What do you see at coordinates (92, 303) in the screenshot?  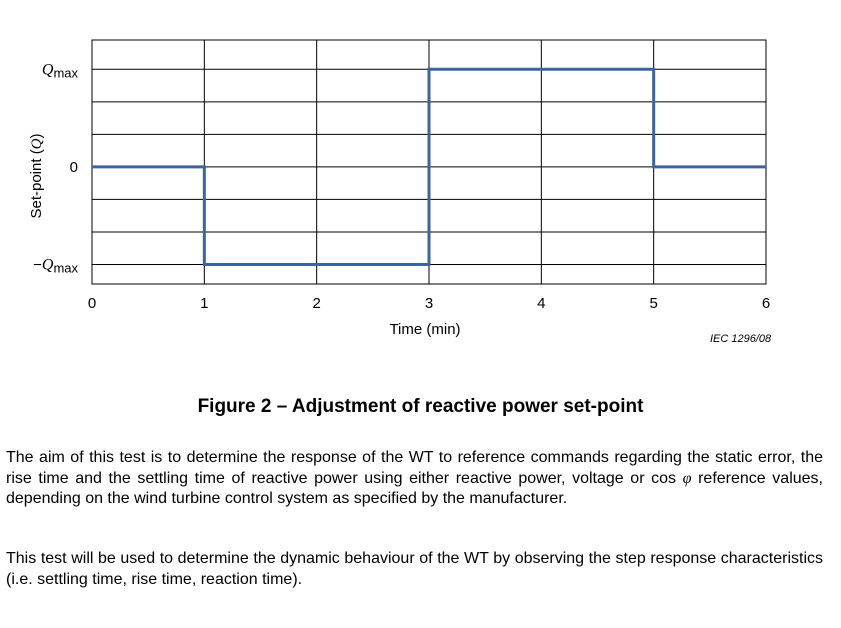 I see `x-tick-label: 0` at bounding box center [92, 303].